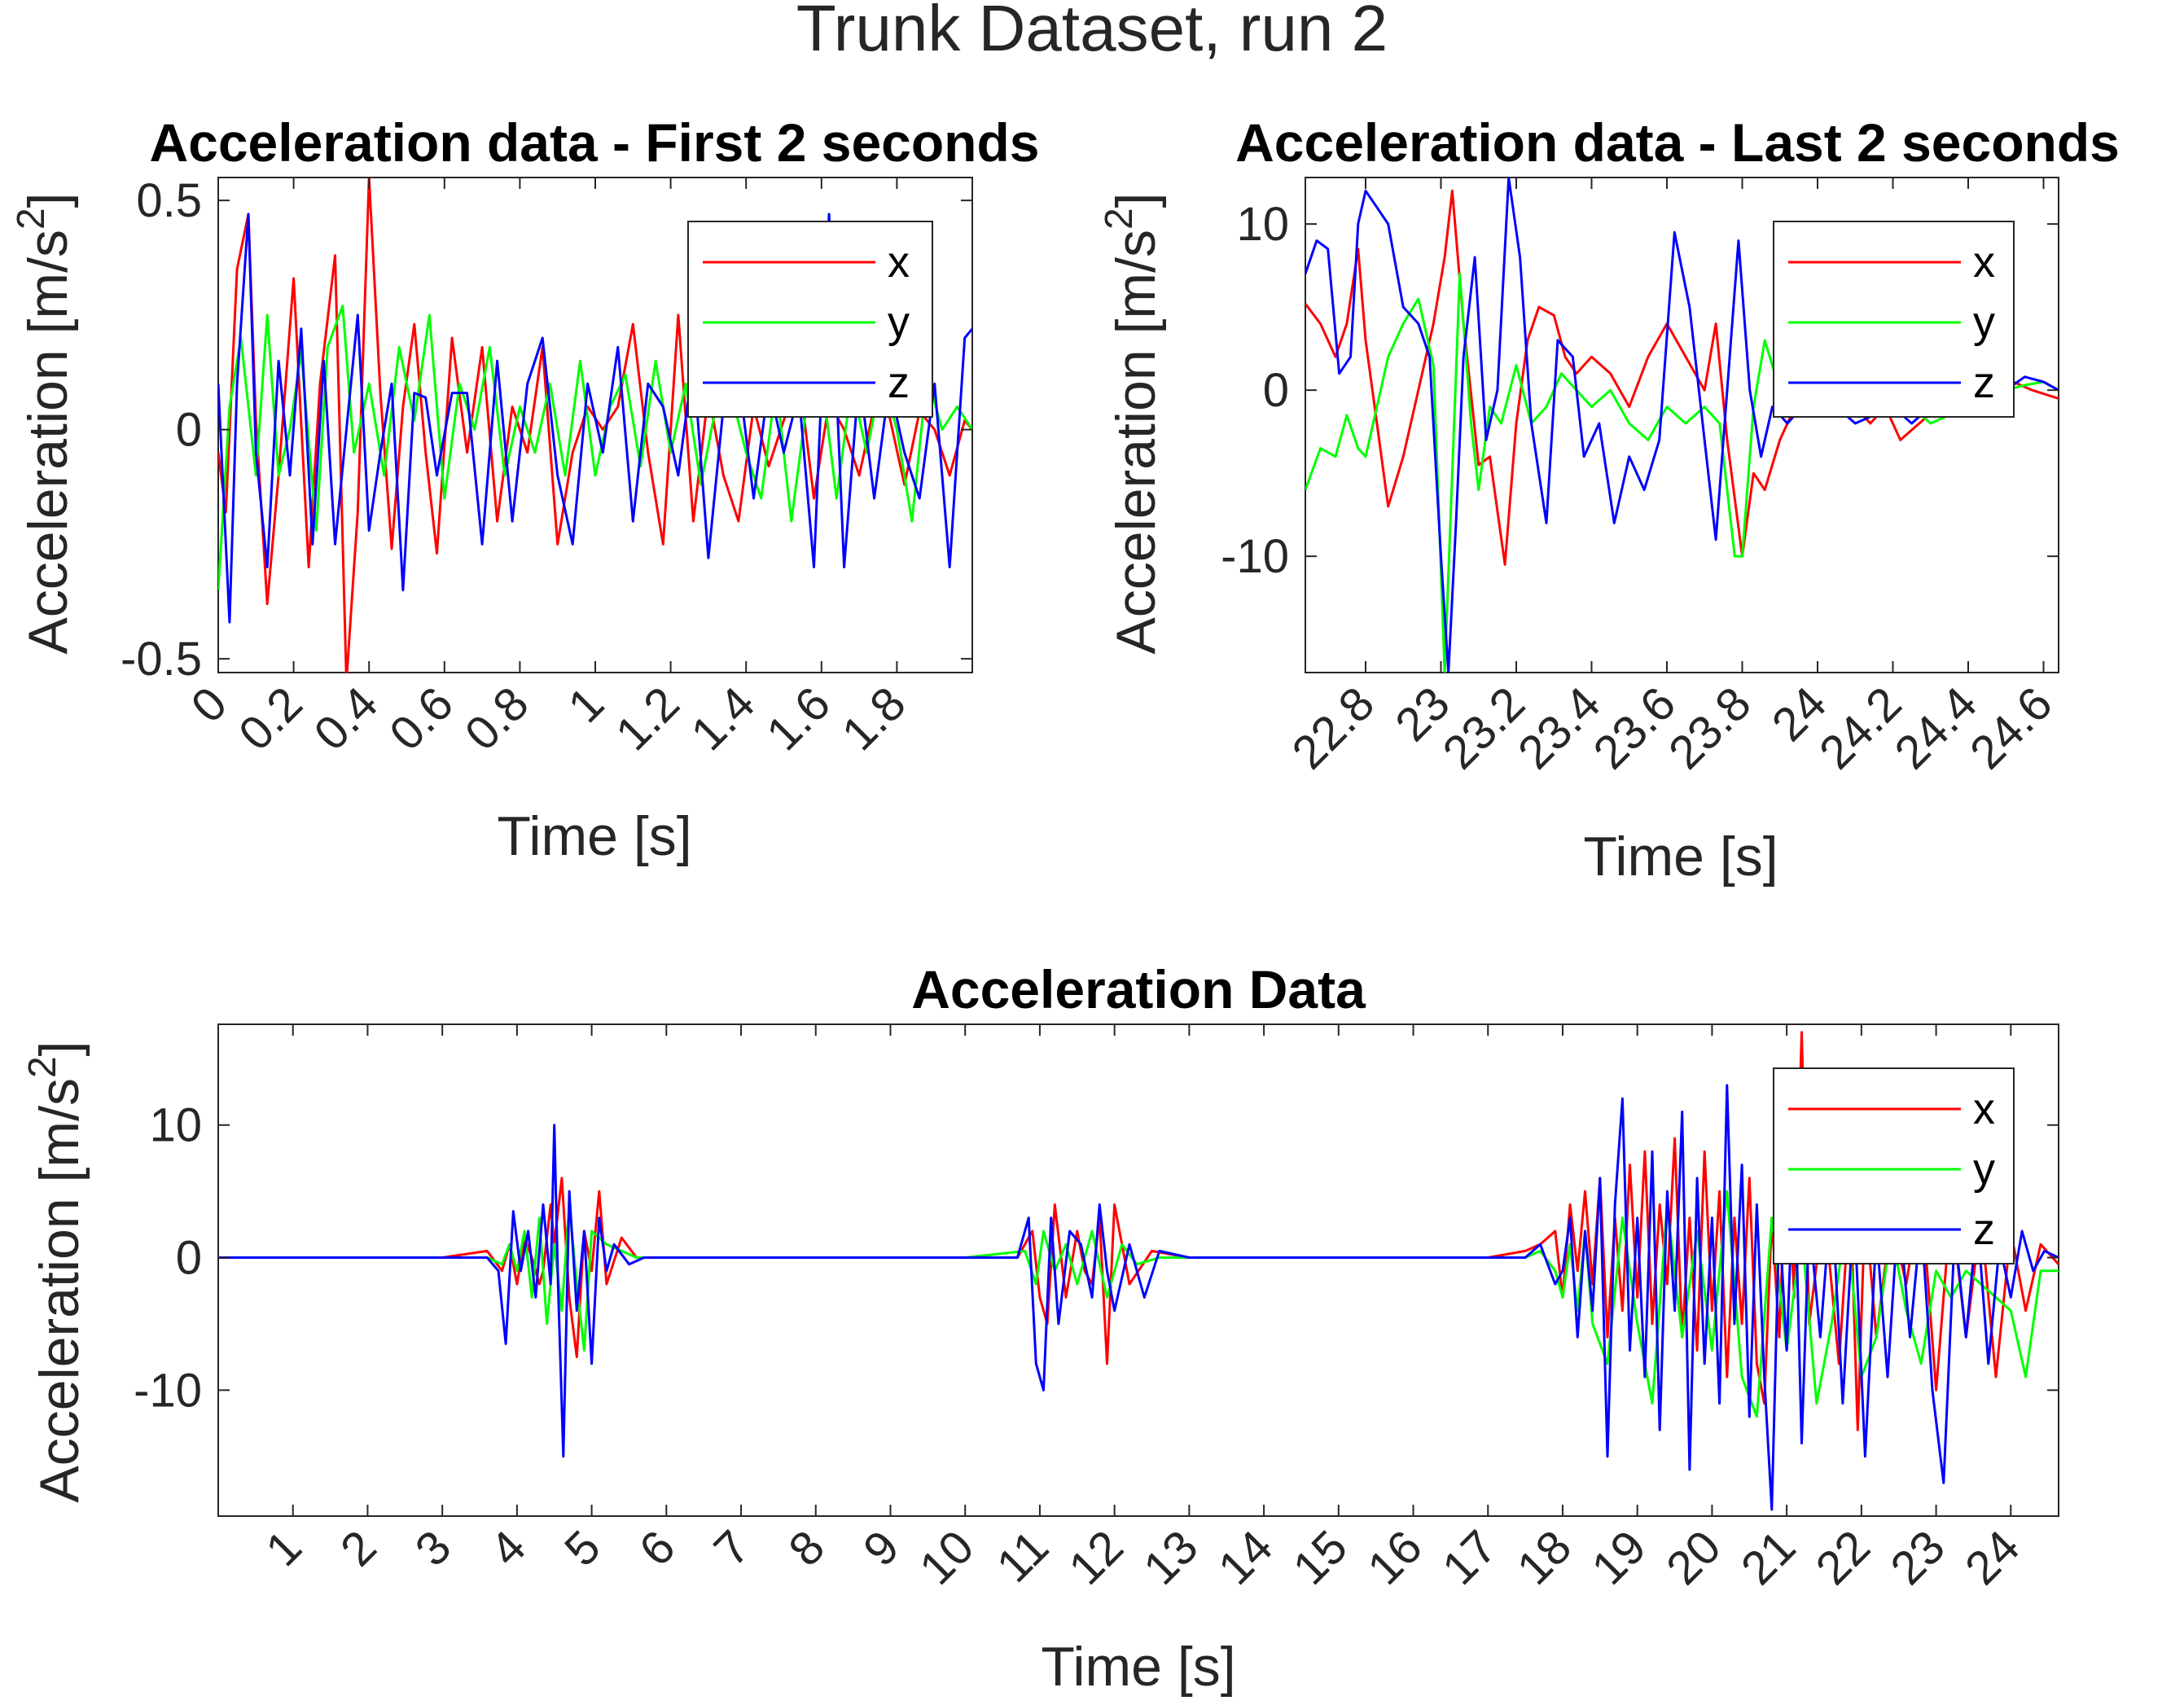 The width and height of the screenshot is (2184, 1705). What do you see at coordinates (1483, 728) in the screenshot?
I see `x-tick-label: 23.2` at bounding box center [1483, 728].